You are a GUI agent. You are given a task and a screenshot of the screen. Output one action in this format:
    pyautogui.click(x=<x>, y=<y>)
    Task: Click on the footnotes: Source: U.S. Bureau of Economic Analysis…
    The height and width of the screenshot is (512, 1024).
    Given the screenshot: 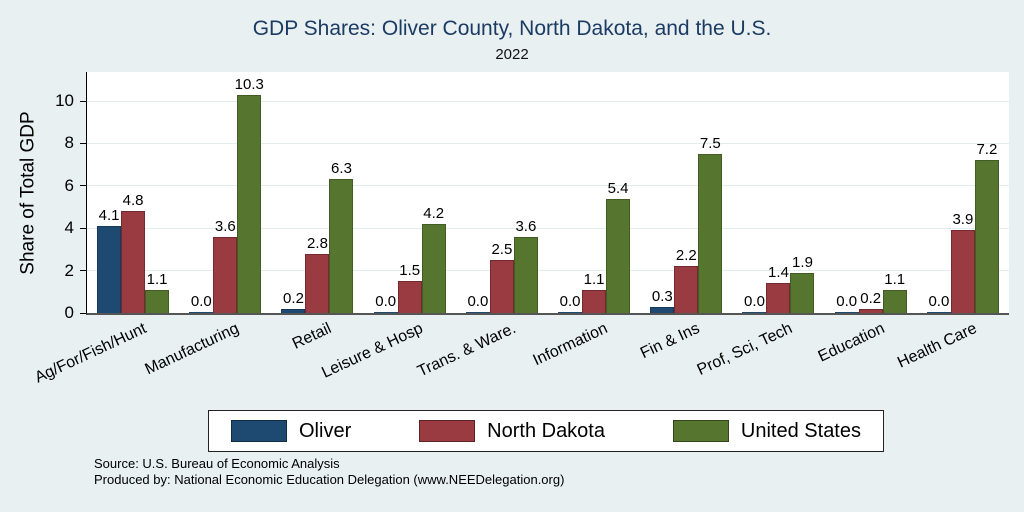 What is the action you would take?
    pyautogui.click(x=329, y=472)
    